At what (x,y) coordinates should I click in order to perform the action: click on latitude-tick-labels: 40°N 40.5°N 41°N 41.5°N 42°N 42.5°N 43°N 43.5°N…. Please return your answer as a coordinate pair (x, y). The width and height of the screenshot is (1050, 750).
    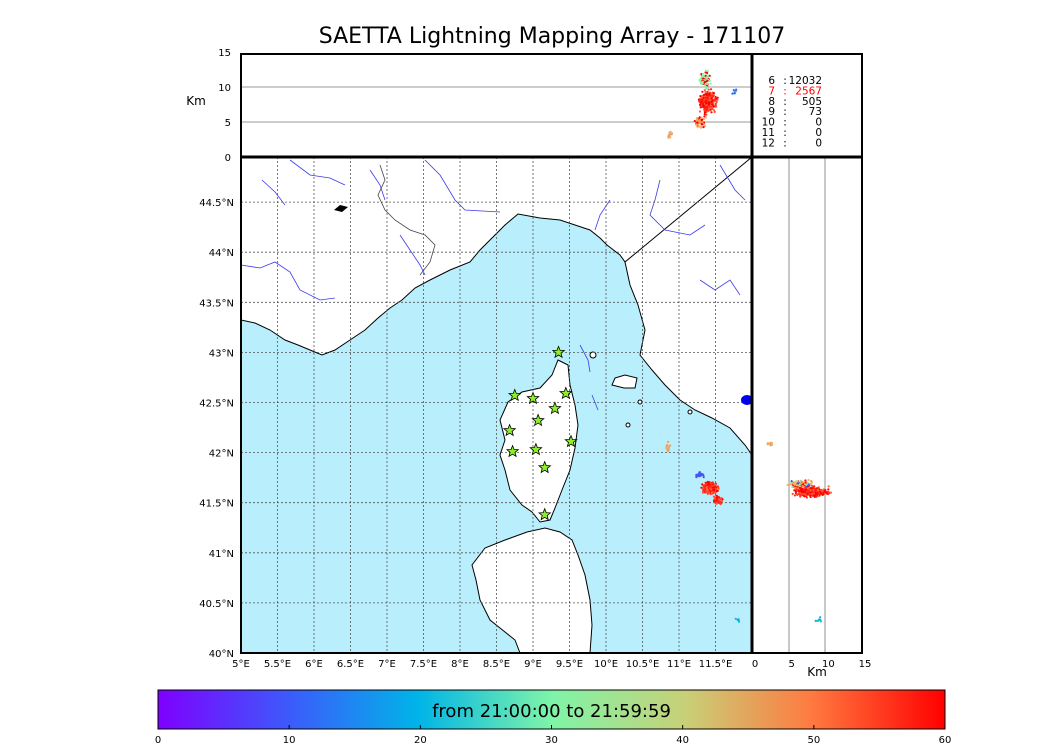
    Looking at the image, I should click on (216, 429).